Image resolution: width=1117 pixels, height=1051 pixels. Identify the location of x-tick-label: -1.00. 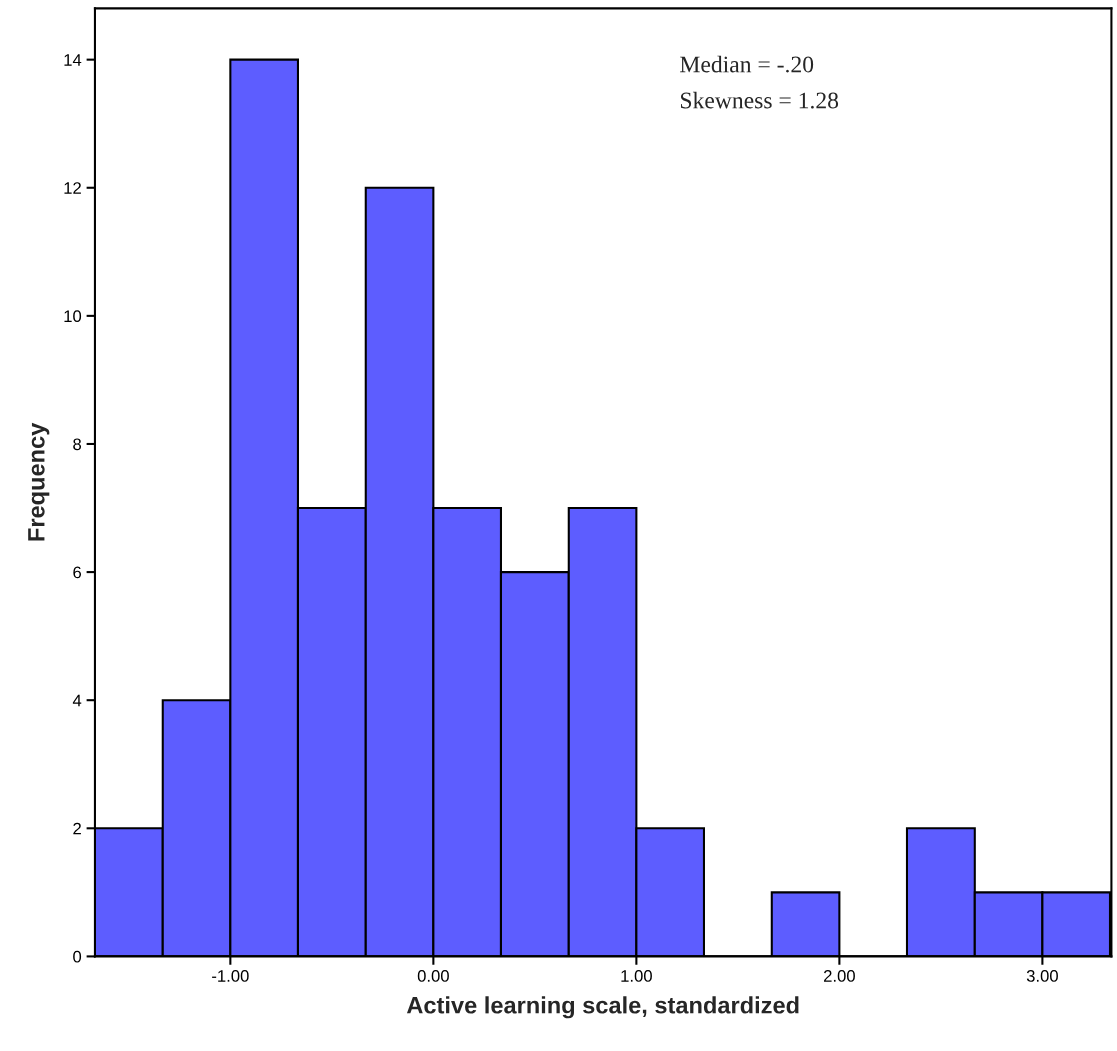
(230, 976).